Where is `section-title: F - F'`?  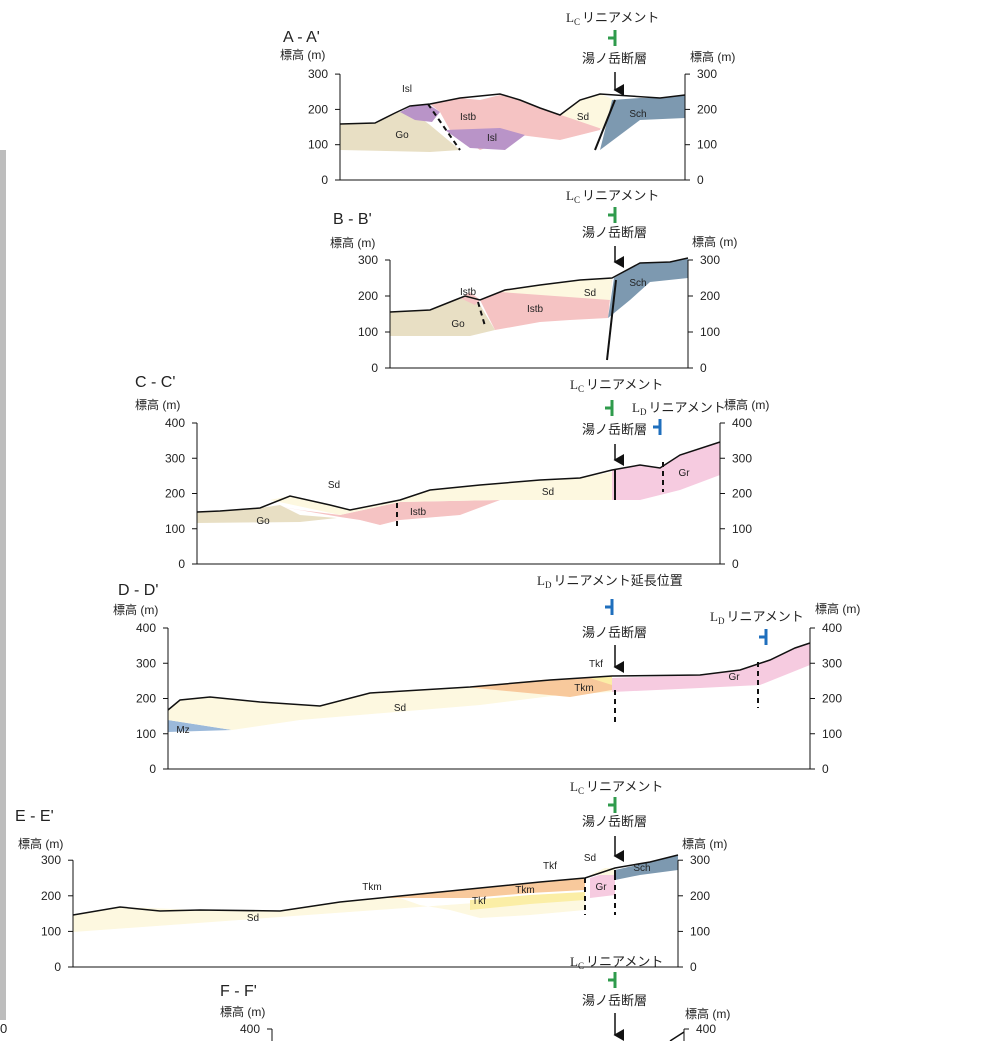 section-title: F - F' is located at coordinates (238, 991).